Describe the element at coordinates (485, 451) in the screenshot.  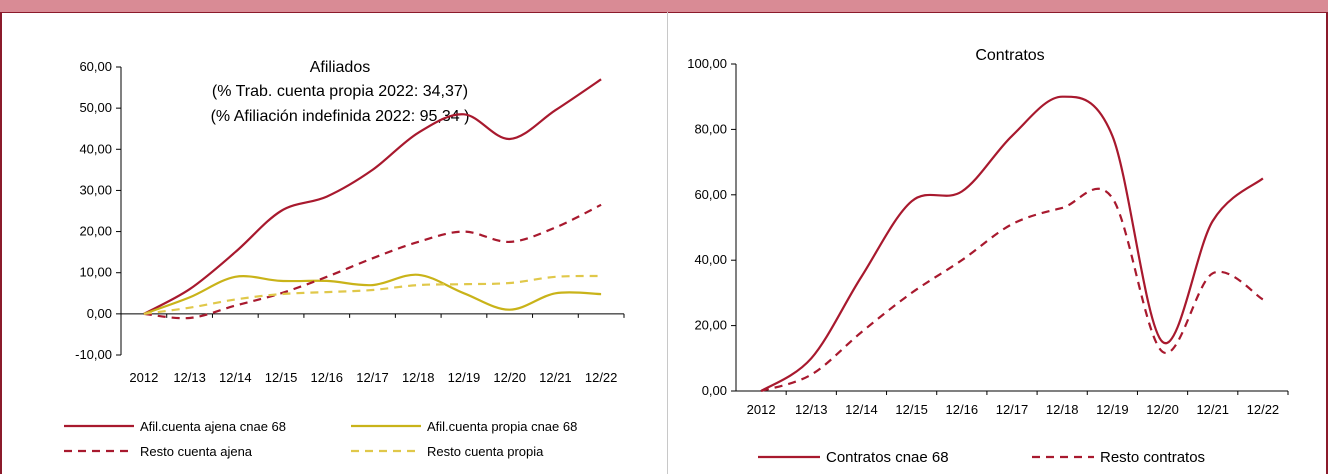
I see `legend-label: Resto cuenta propia` at that location.